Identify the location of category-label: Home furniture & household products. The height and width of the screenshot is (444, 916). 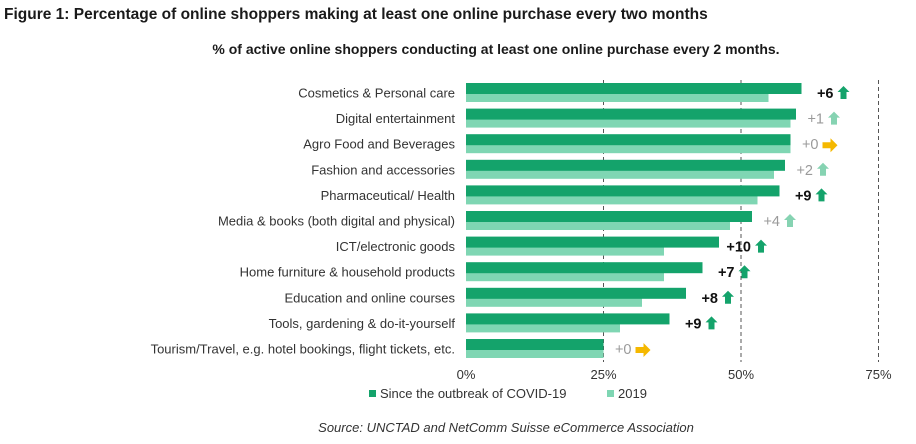
(348, 272).